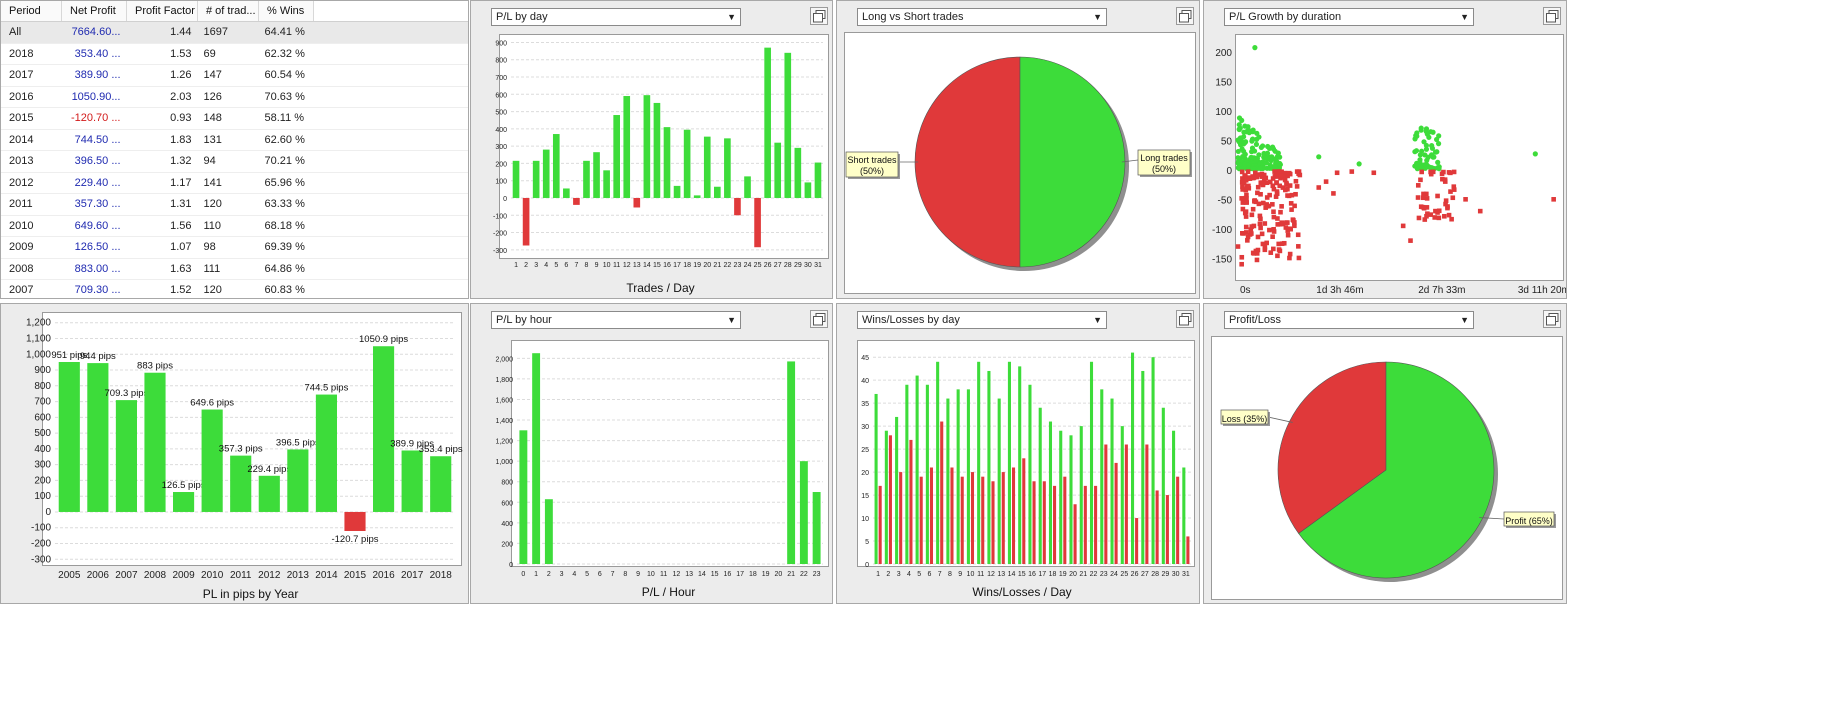 The height and width of the screenshot is (710, 1841). I want to click on table-row: 2012 229.40 ... 1.17 141 65.96 %, so click(234, 183).